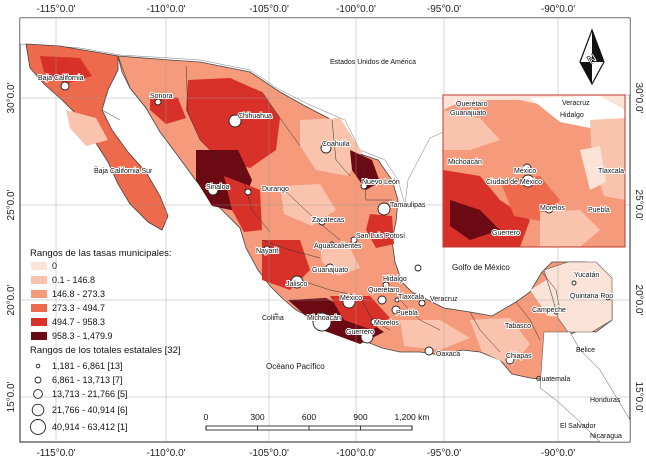 The width and height of the screenshot is (646, 462). Describe the element at coordinates (324, 318) in the screenshot. I see `label-michoacan: Michoacán` at that location.